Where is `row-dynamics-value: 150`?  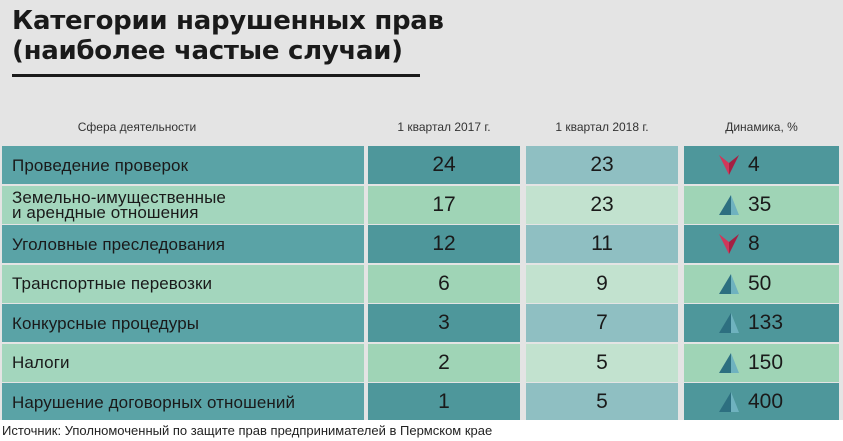 row-dynamics-value: 150 is located at coordinates (766, 362).